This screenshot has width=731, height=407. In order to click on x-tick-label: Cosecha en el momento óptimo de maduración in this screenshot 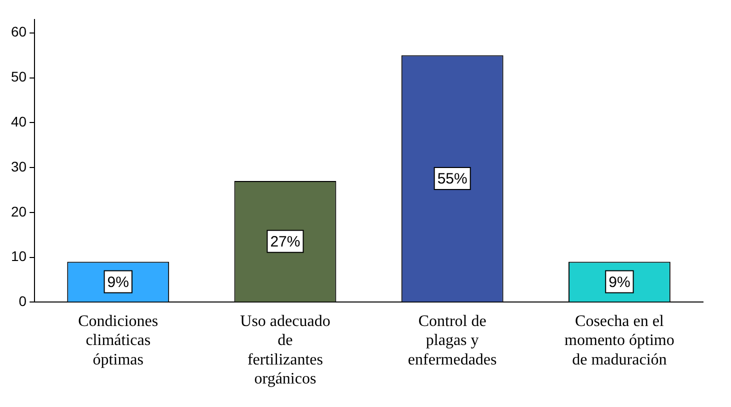, I will do `click(619, 340)`.